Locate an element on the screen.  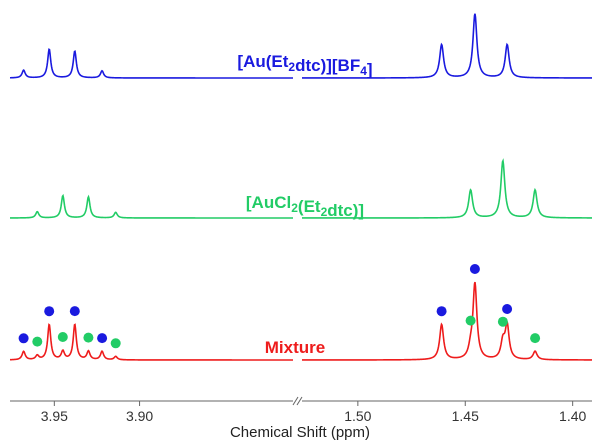
tick-label: 3.90 is located at coordinates (139, 416).